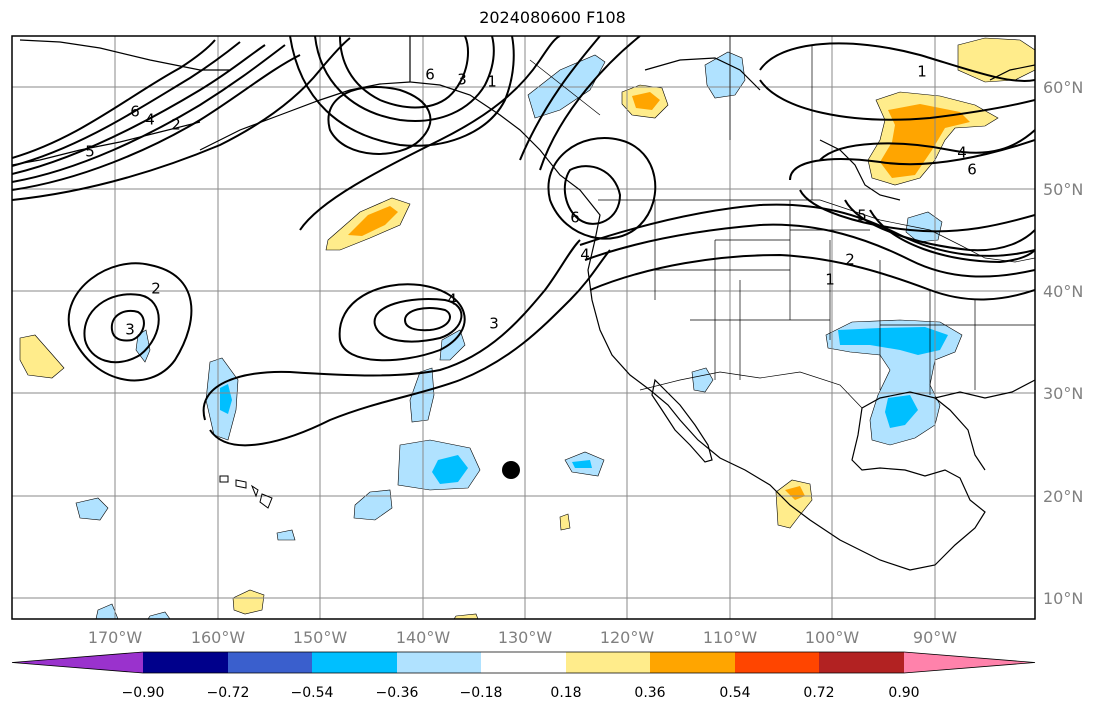 Image resolution: width=1105 pixels, height=712 pixels. I want to click on lon-label: 150°W, so click(320, 637).